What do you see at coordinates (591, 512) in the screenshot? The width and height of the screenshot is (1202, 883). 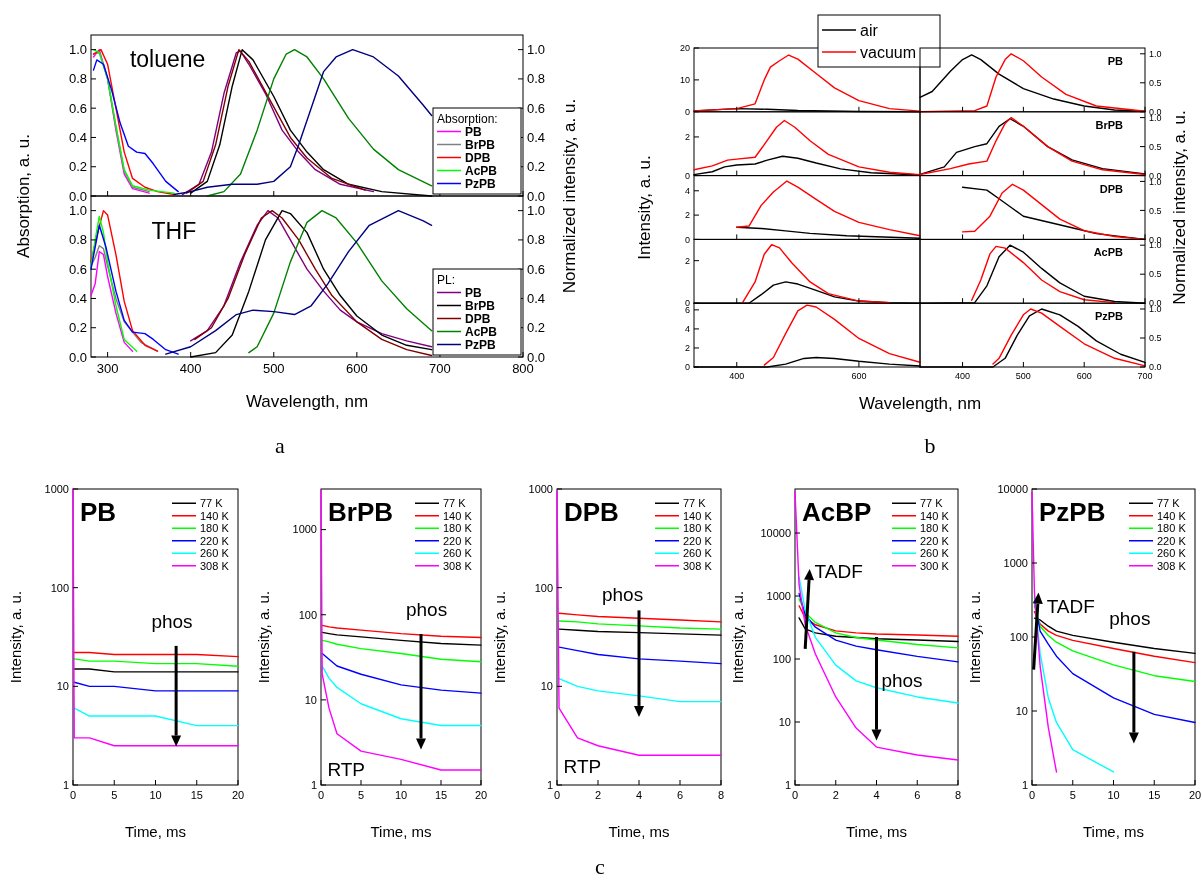 I see `chart-title: DPB` at bounding box center [591, 512].